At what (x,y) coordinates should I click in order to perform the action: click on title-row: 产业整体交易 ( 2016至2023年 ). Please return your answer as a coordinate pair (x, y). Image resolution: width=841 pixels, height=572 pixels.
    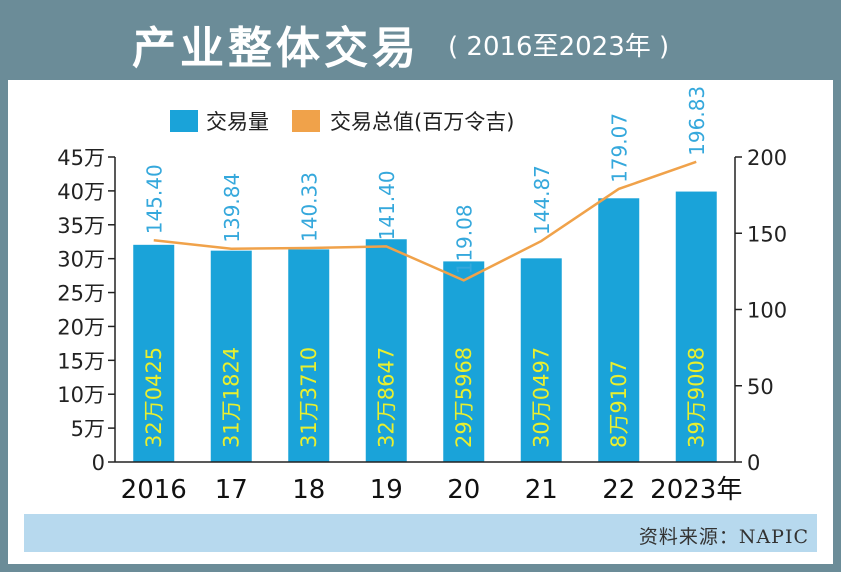
    Looking at the image, I should click on (420, 39).